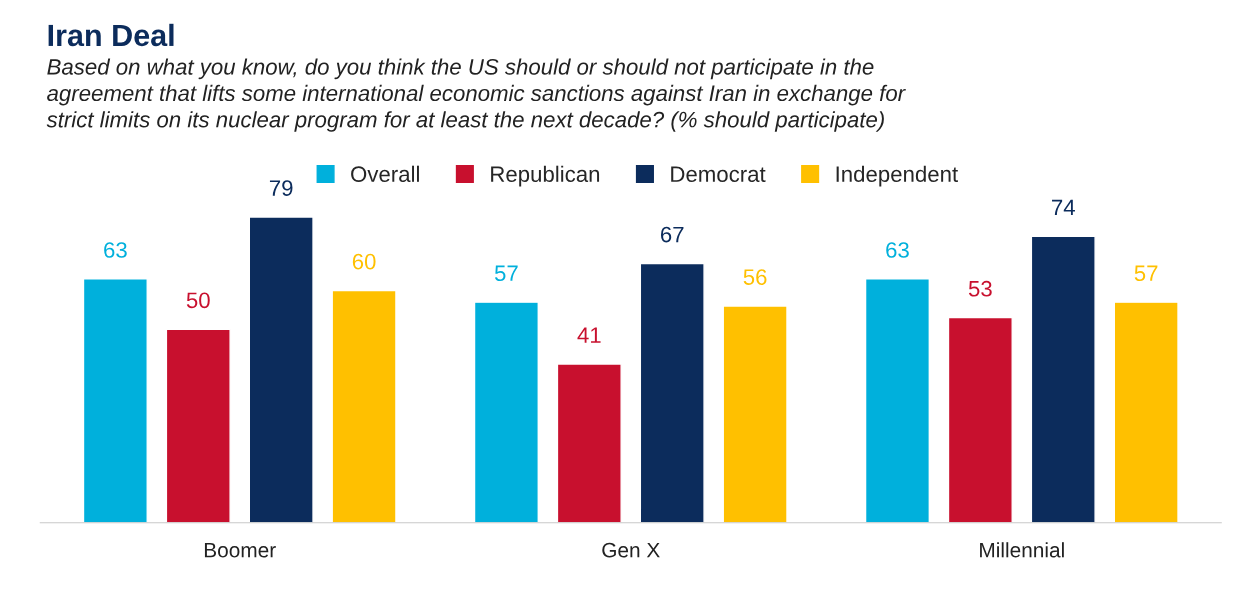 This screenshot has height=615, width=1259. What do you see at coordinates (1063, 207) in the screenshot?
I see `data-label: 74` at bounding box center [1063, 207].